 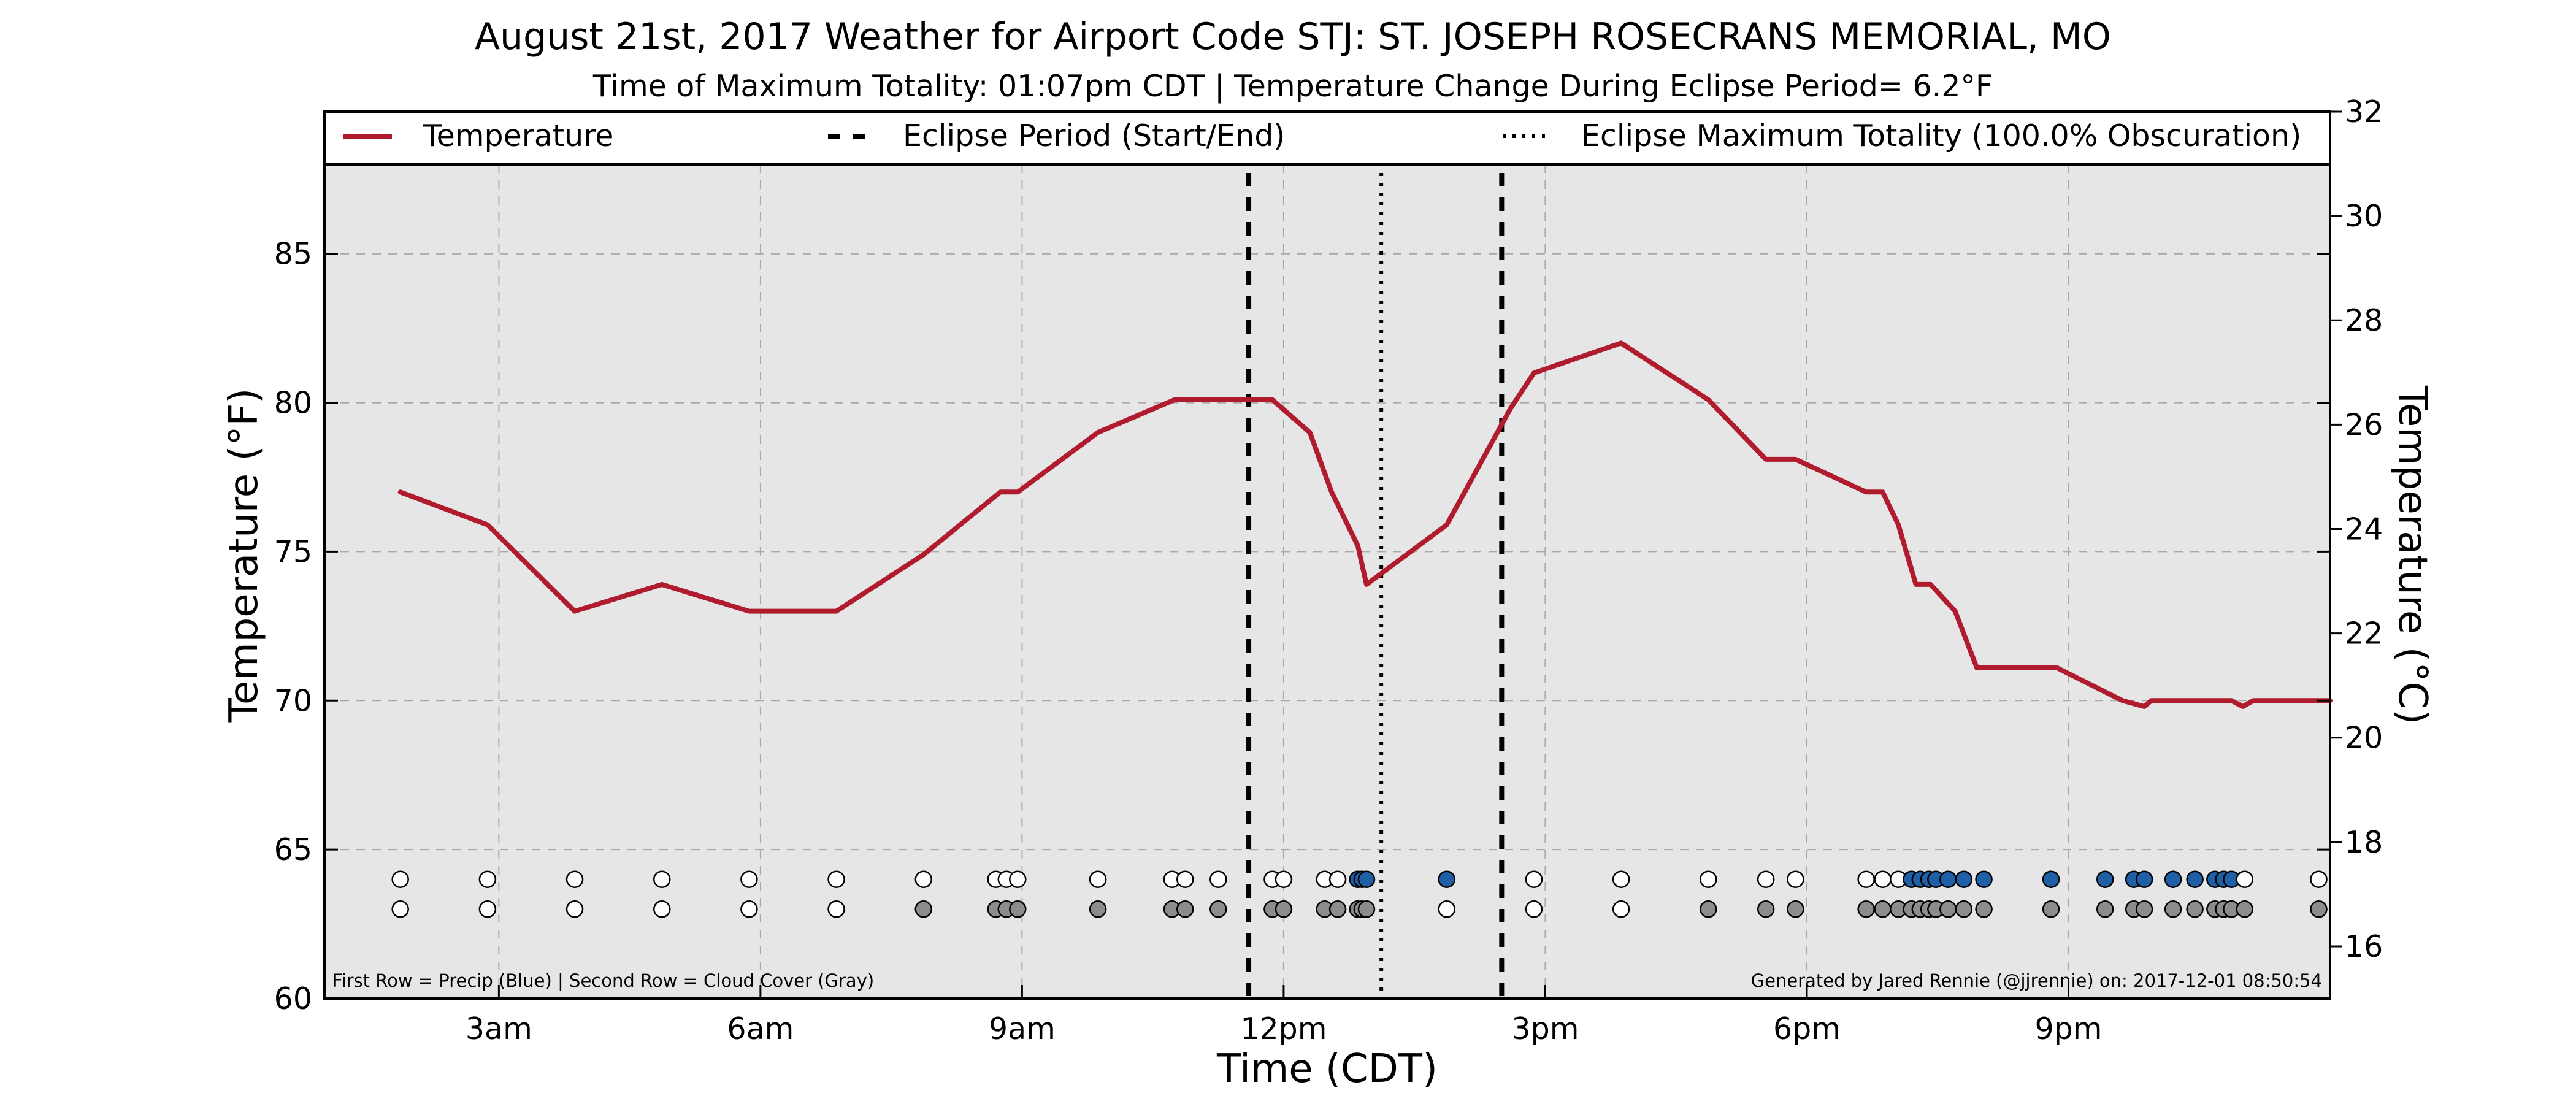 What do you see at coordinates (2364, 424) in the screenshot?
I see `y-right-tick-label: 26` at bounding box center [2364, 424].